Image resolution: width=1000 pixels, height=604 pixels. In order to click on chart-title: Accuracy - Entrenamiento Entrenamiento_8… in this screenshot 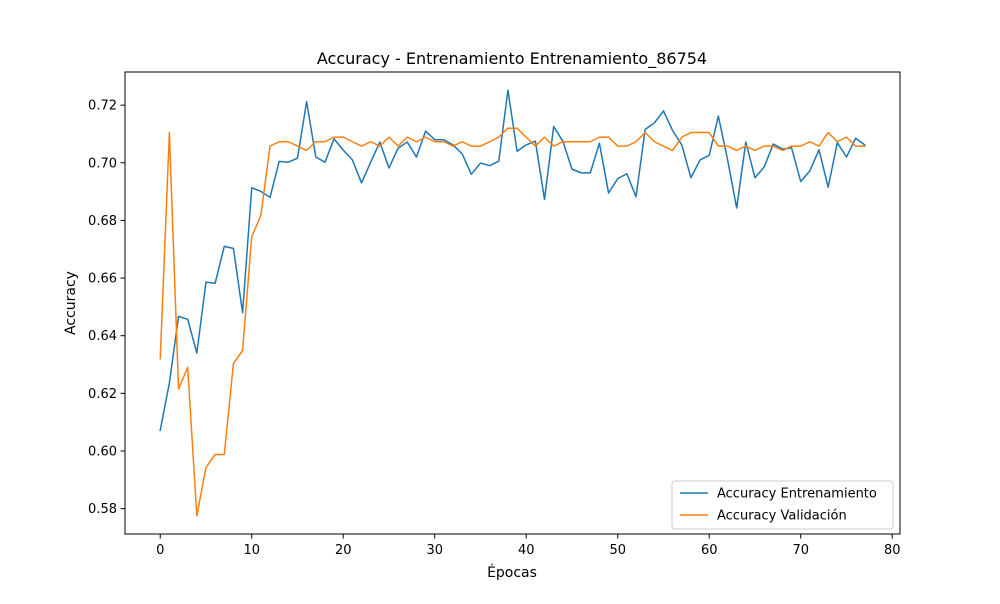, I will do `click(512, 59)`.